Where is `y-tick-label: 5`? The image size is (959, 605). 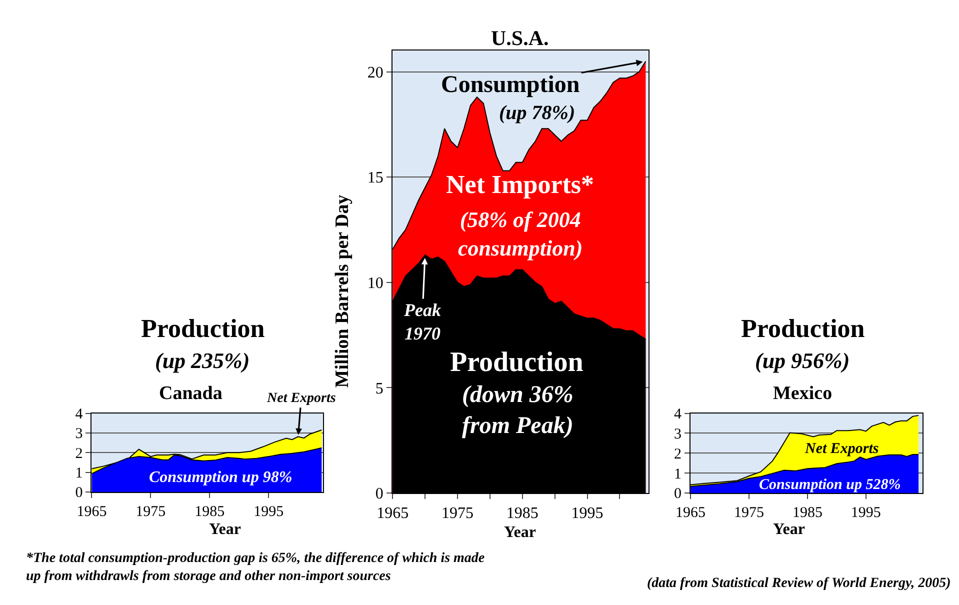
y-tick-label: 5 is located at coordinates (379, 389).